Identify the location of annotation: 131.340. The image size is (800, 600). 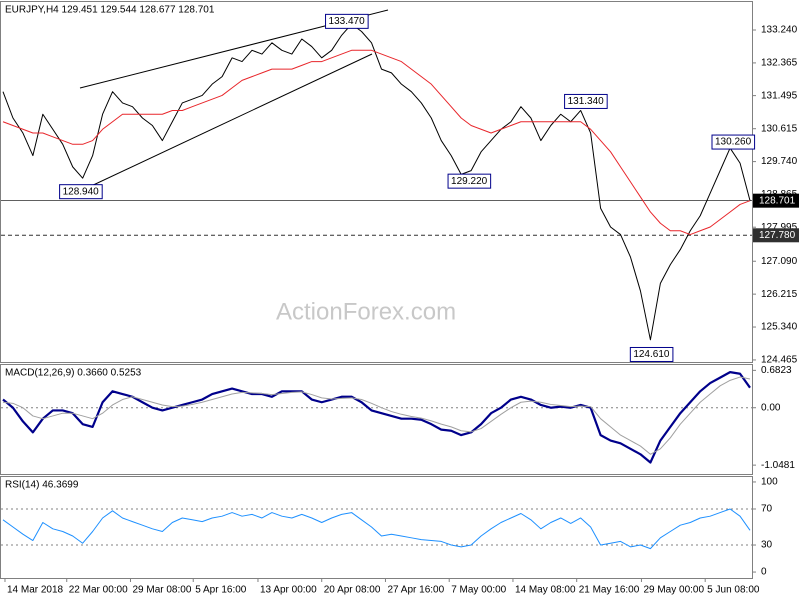
(586, 101).